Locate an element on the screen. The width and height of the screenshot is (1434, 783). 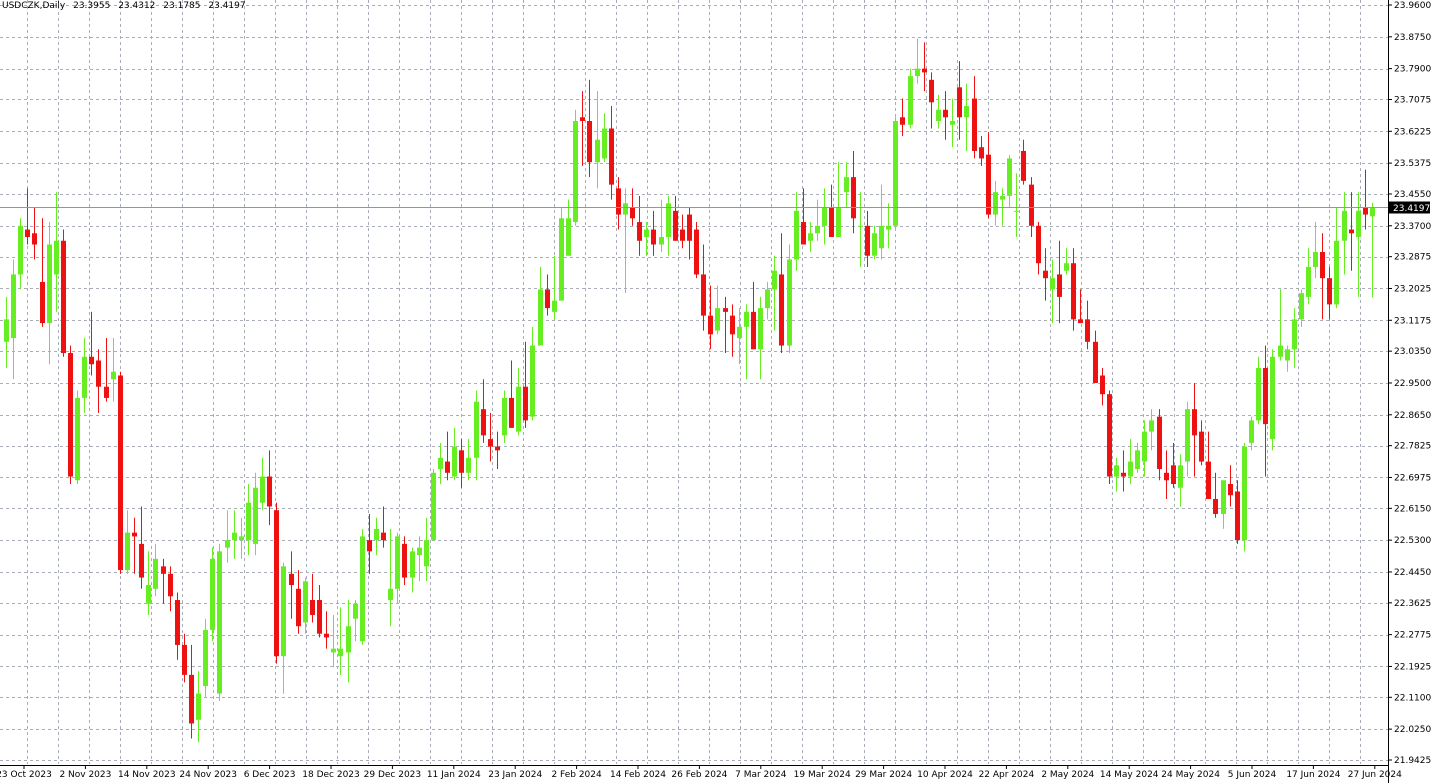
time-tick-label: 18 Dec 2023 is located at coordinates (331, 775).